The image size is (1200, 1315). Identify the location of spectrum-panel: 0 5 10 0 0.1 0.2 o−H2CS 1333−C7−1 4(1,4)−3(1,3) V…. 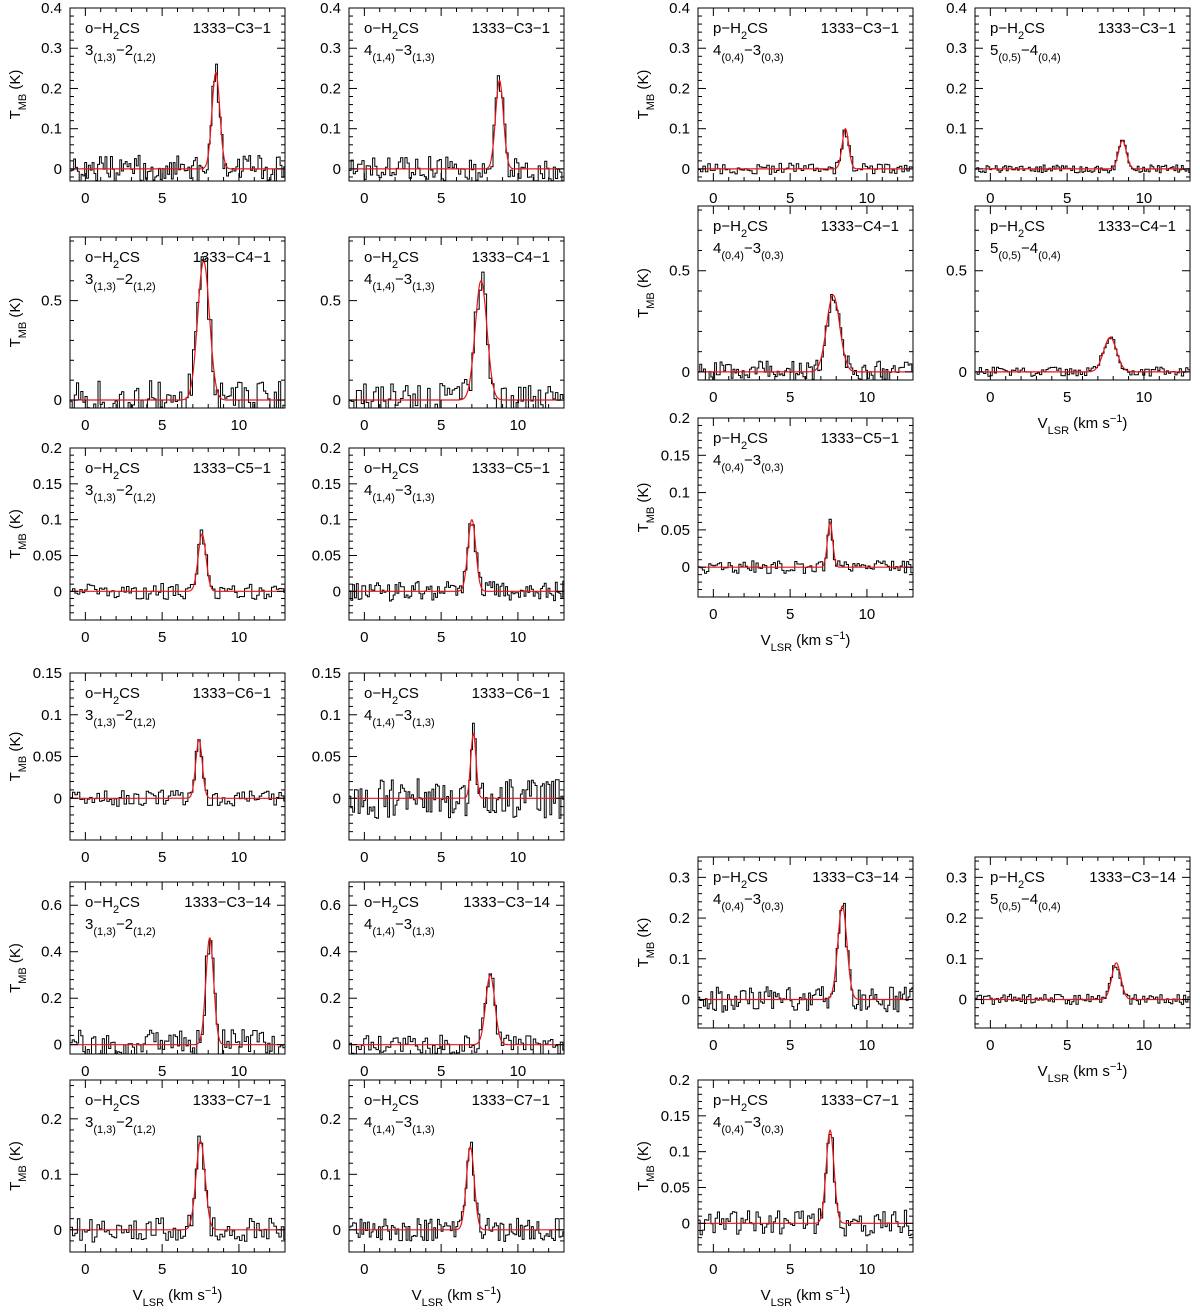
(442, 1194).